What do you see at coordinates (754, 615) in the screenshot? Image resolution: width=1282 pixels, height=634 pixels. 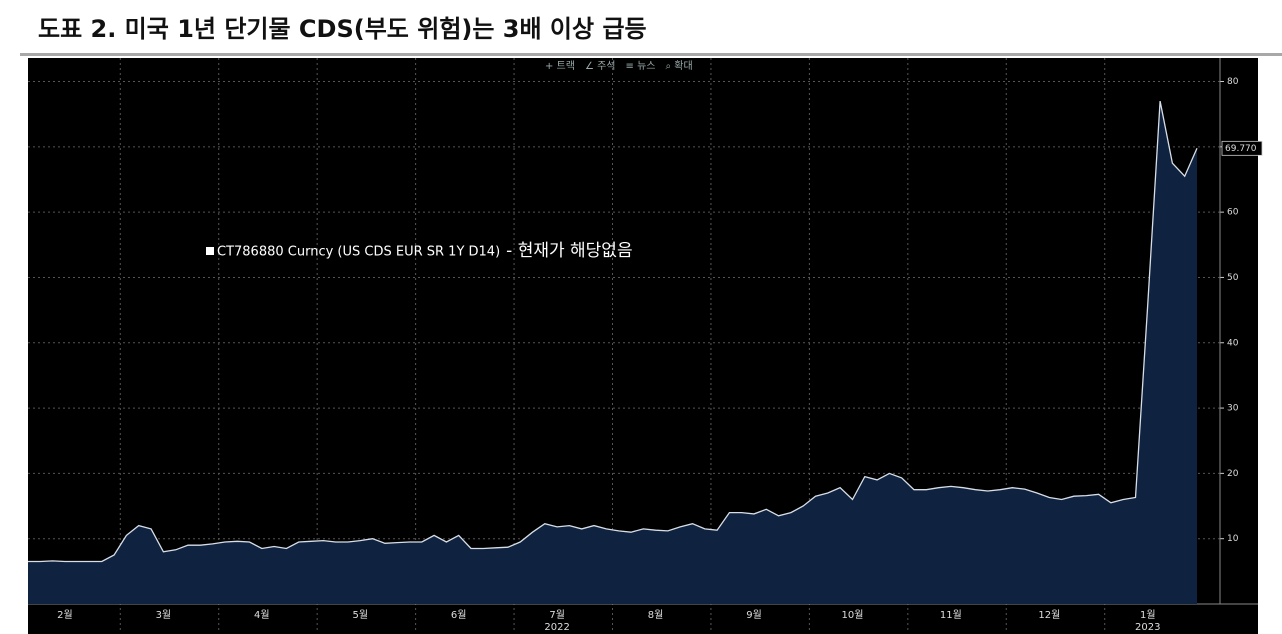 I see `x-tick-label: 9월` at bounding box center [754, 615].